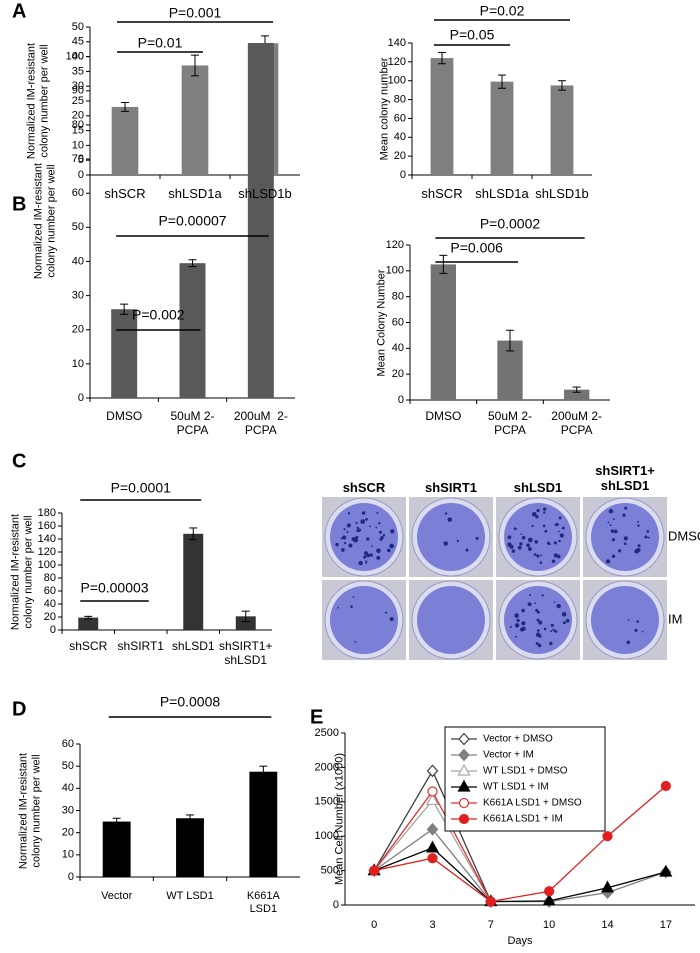 The height and width of the screenshot is (953, 700). I want to click on legend-label: WT LSD1 + DMSO, so click(525, 771).